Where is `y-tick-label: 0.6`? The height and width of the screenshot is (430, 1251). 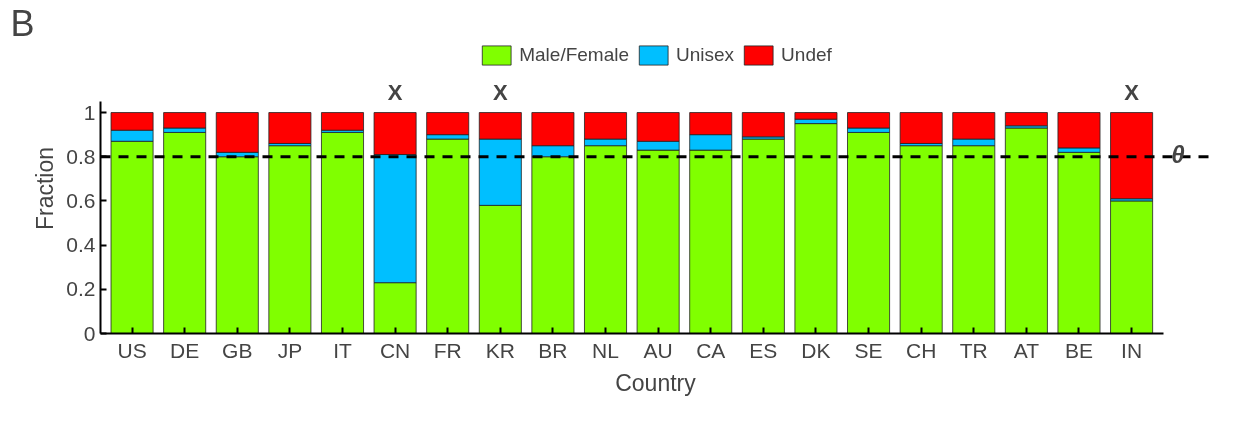
y-tick-label: 0.6 is located at coordinates (81, 200).